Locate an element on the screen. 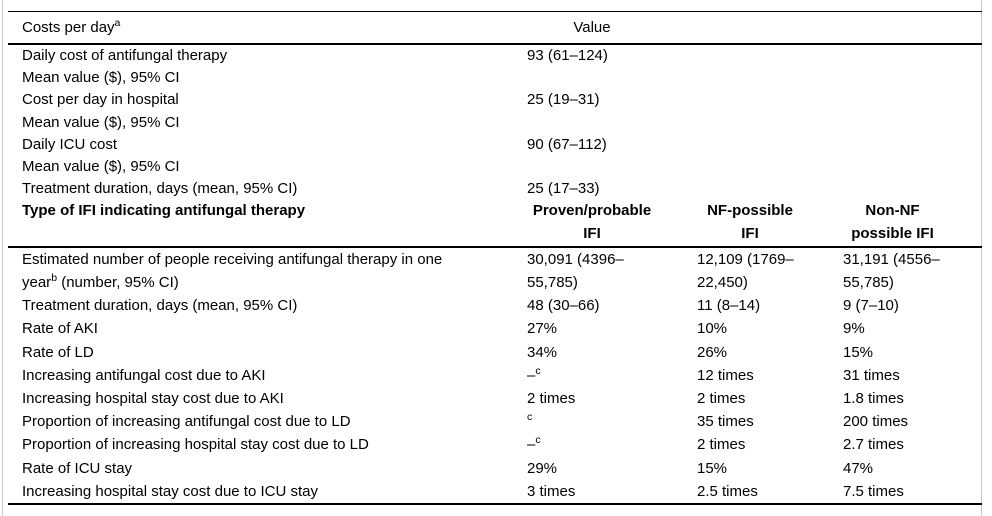 This screenshot has height=516, width=992. value-cell: 48 (30–66) is located at coordinates (563, 306).